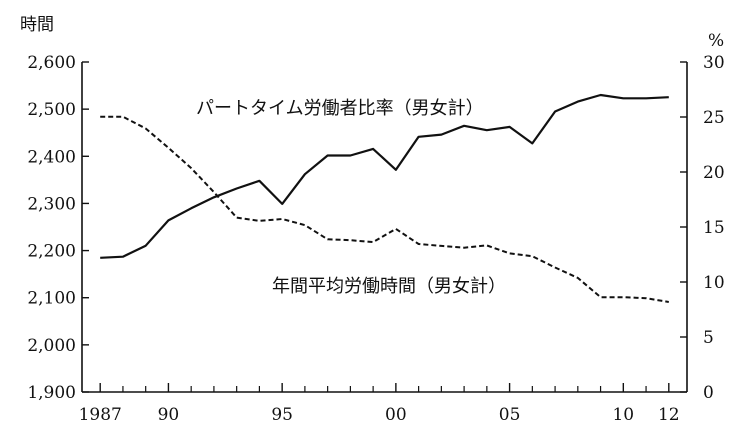 The height and width of the screenshot is (438, 750). Describe the element at coordinates (282, 415) in the screenshot. I see `x-axis-tick-label: 95` at that location.